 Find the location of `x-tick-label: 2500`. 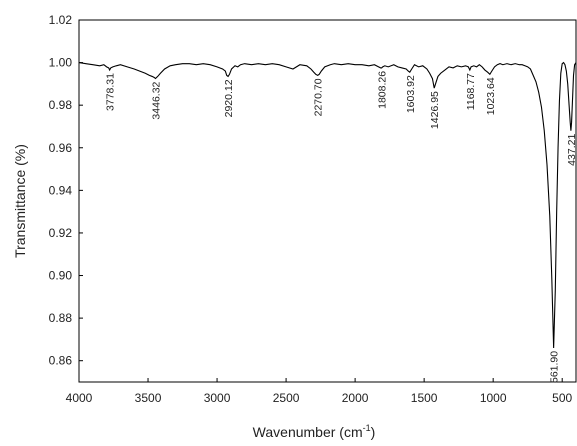

x-tick-label: 2500 is located at coordinates (286, 398).